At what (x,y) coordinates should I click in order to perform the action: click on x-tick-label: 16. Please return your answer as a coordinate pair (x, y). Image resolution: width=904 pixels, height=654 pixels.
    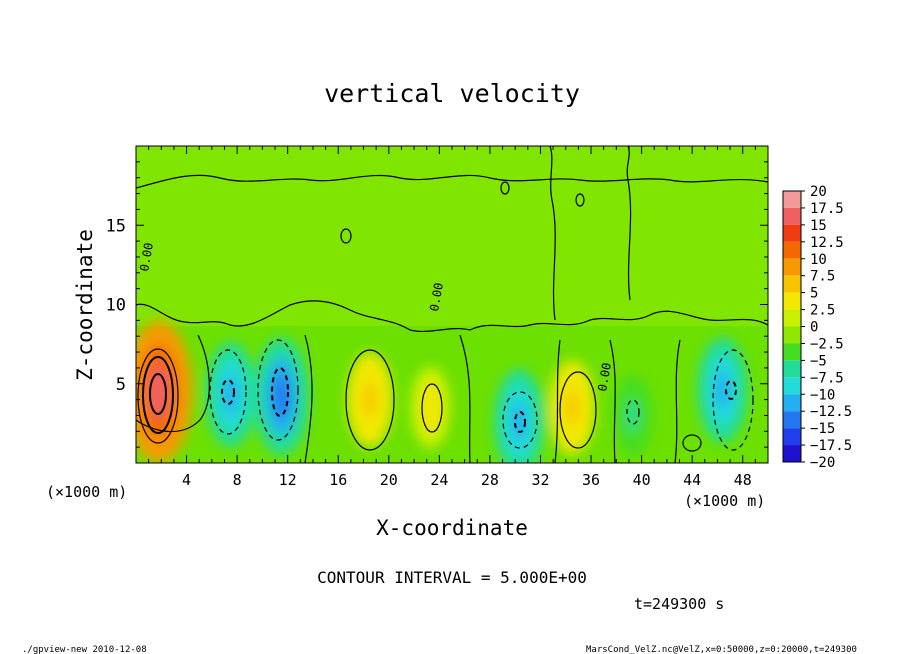
    Looking at the image, I should click on (338, 480).